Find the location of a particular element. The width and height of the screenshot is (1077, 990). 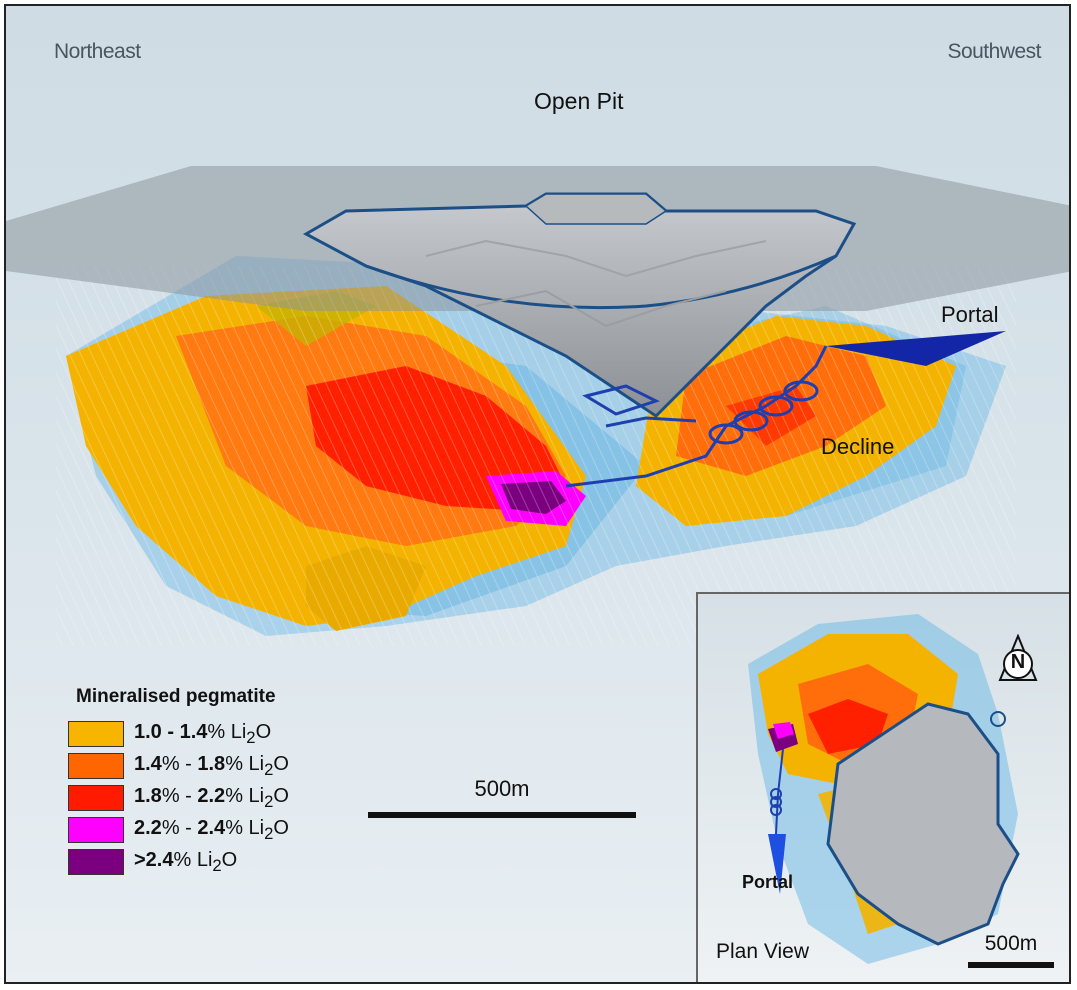

scale-bar-inset: 500m is located at coordinates (1011, 950).